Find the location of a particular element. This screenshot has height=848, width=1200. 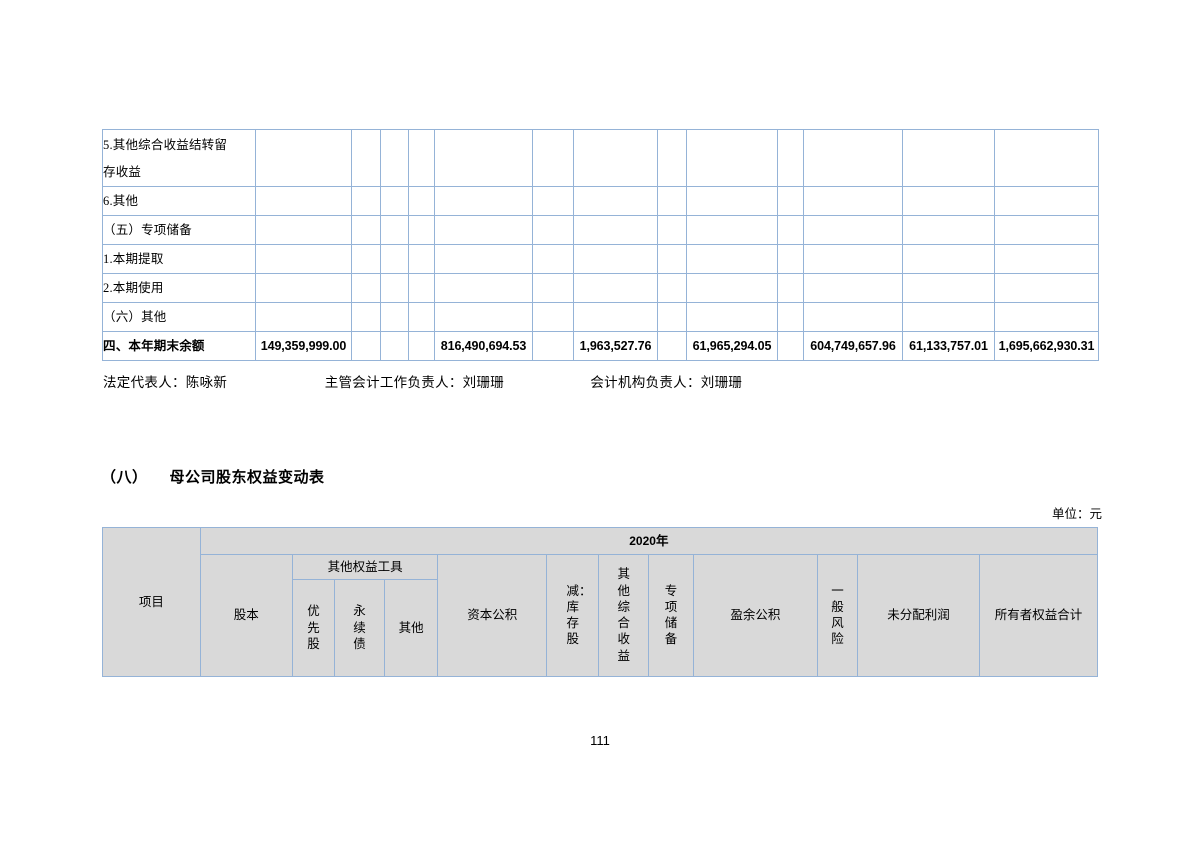

column-header-oci-text: 其他综合收益 is located at coordinates (624, 615).